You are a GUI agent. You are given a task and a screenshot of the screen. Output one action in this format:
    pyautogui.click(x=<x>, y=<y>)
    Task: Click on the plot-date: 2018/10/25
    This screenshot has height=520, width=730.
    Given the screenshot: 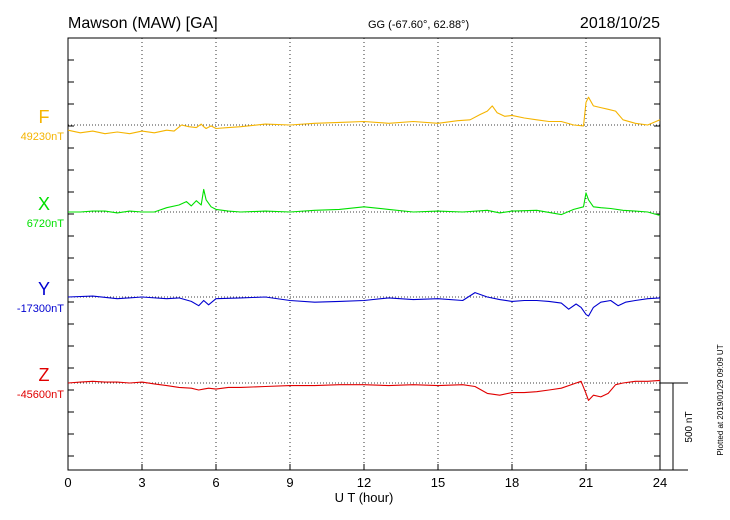 What is the action you would take?
    pyautogui.click(x=620, y=23)
    